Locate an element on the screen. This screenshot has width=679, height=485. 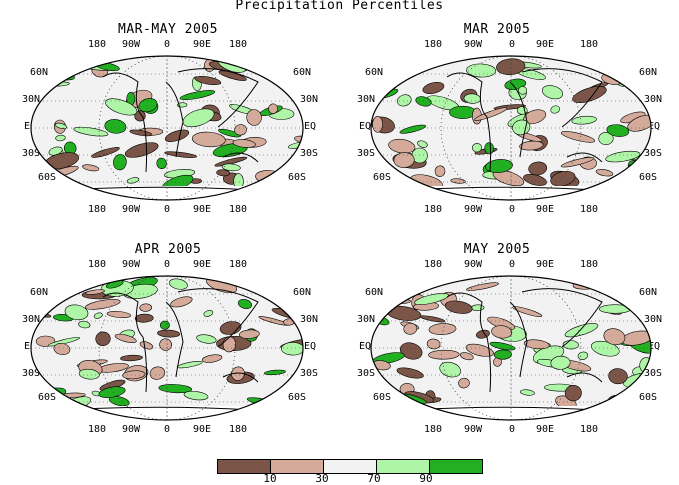
legend-tick-labels: 10 30 70 90 is located at coordinates (339, 478).